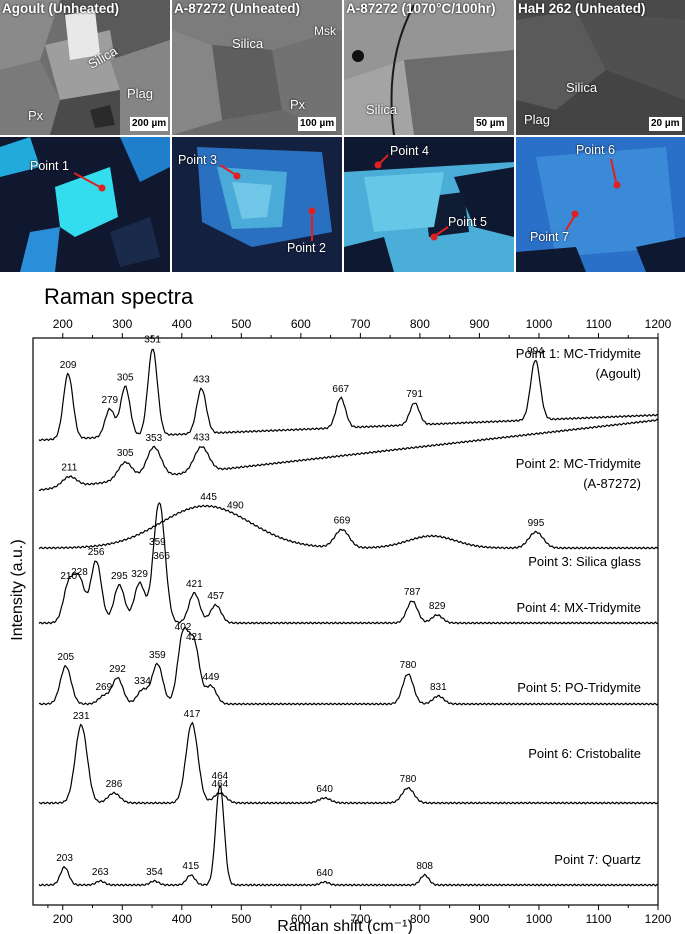  Describe the element at coordinates (579, 687) in the screenshot. I see `series-label: Point 5: PO-Tridymite` at that location.